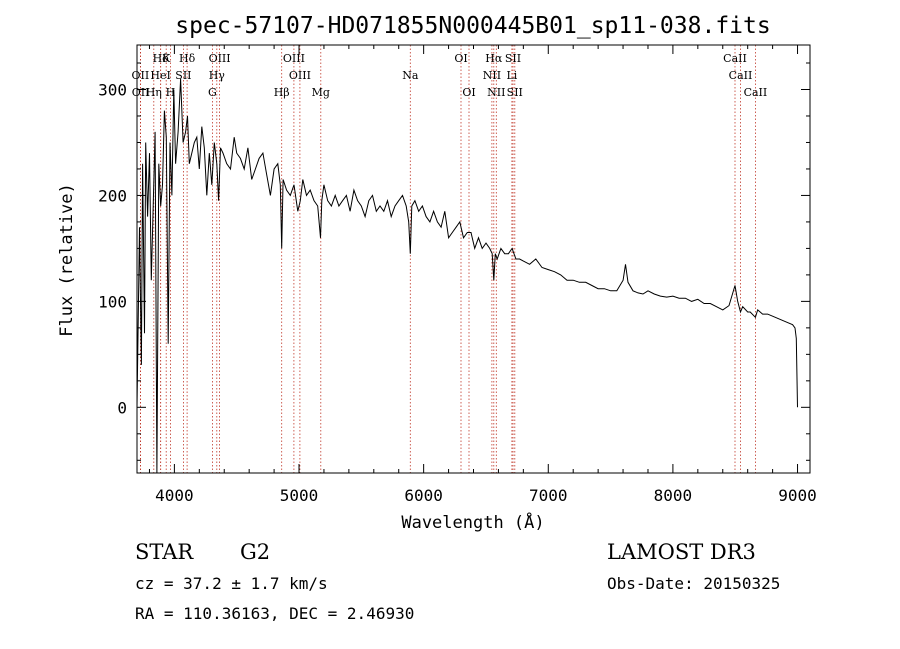 The width and height of the screenshot is (900, 649). I want to click on marker-label: Hγ, so click(217, 75).